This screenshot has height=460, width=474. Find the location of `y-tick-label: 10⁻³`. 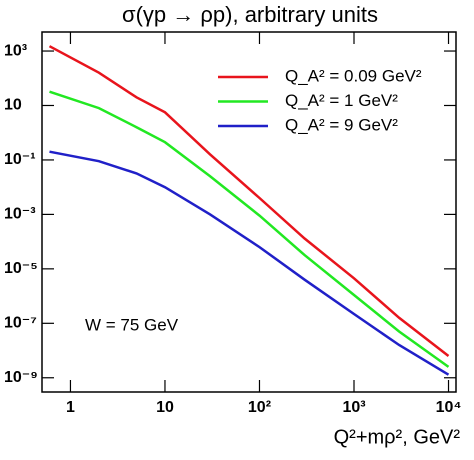

y-tick-label: 10⁻³ is located at coordinates (20, 214).